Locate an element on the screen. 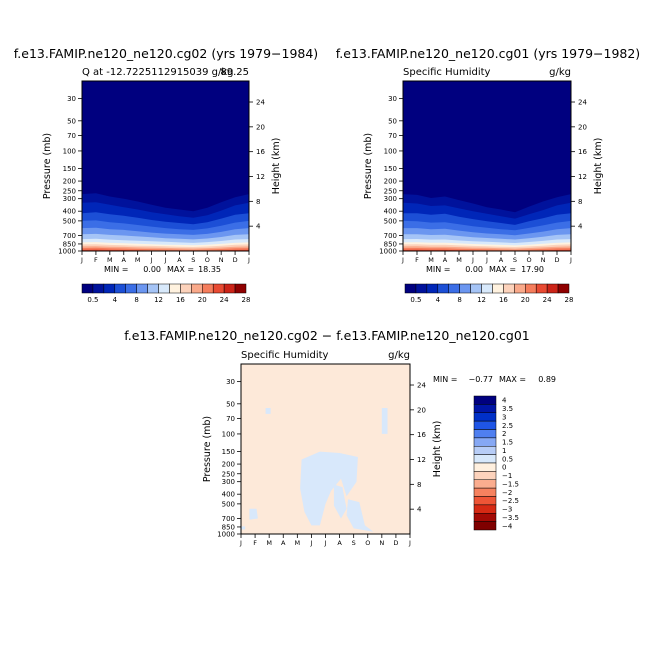 This screenshot has height=654, width=654. y-right-tick-label: 20 is located at coordinates (582, 127).